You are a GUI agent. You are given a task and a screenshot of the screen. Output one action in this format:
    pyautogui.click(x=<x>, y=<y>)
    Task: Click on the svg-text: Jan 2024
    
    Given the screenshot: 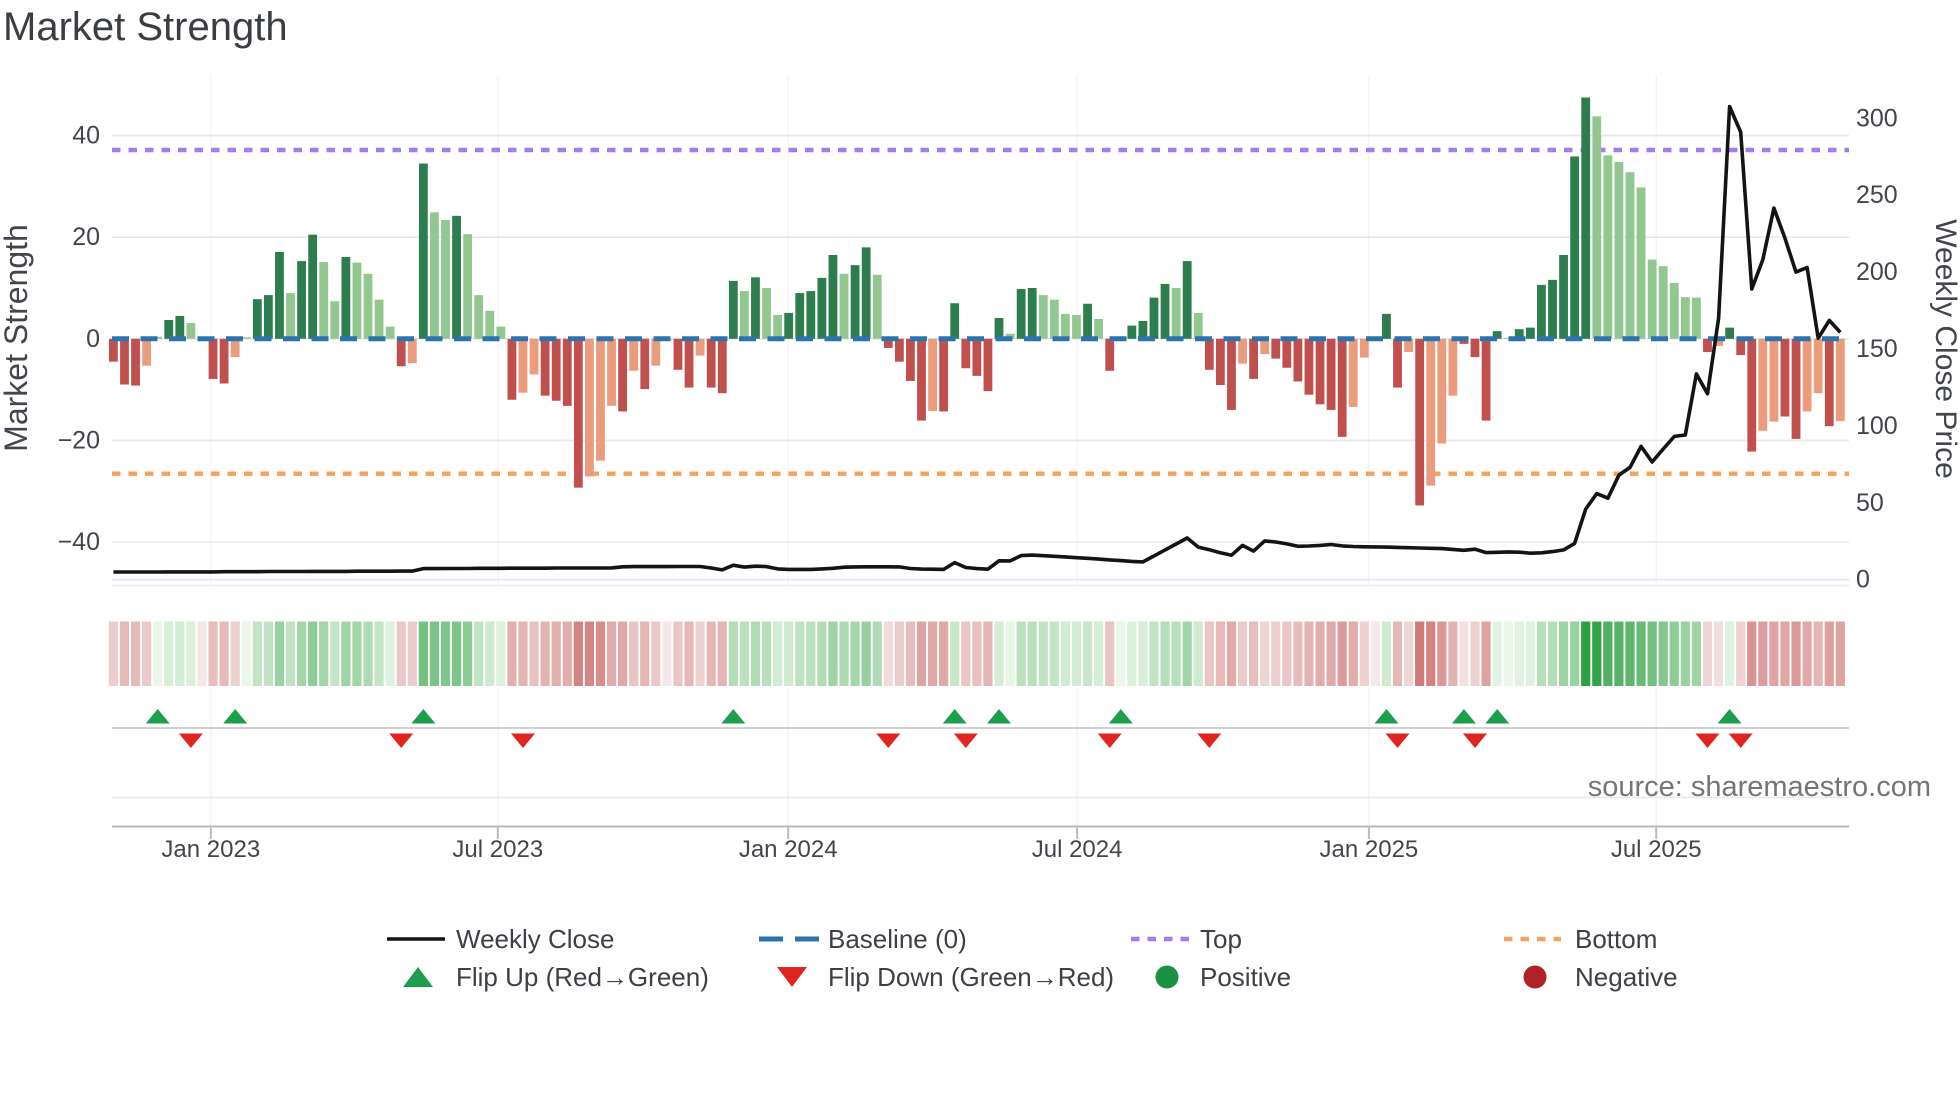 What is the action you would take?
    pyautogui.click(x=788, y=849)
    